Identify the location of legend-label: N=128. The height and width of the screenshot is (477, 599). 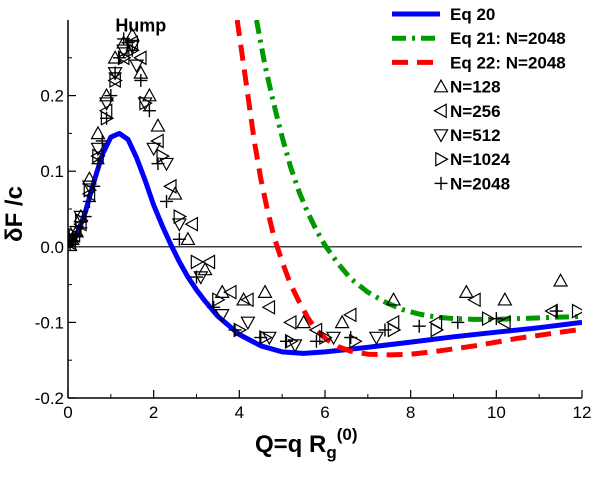
(475, 87).